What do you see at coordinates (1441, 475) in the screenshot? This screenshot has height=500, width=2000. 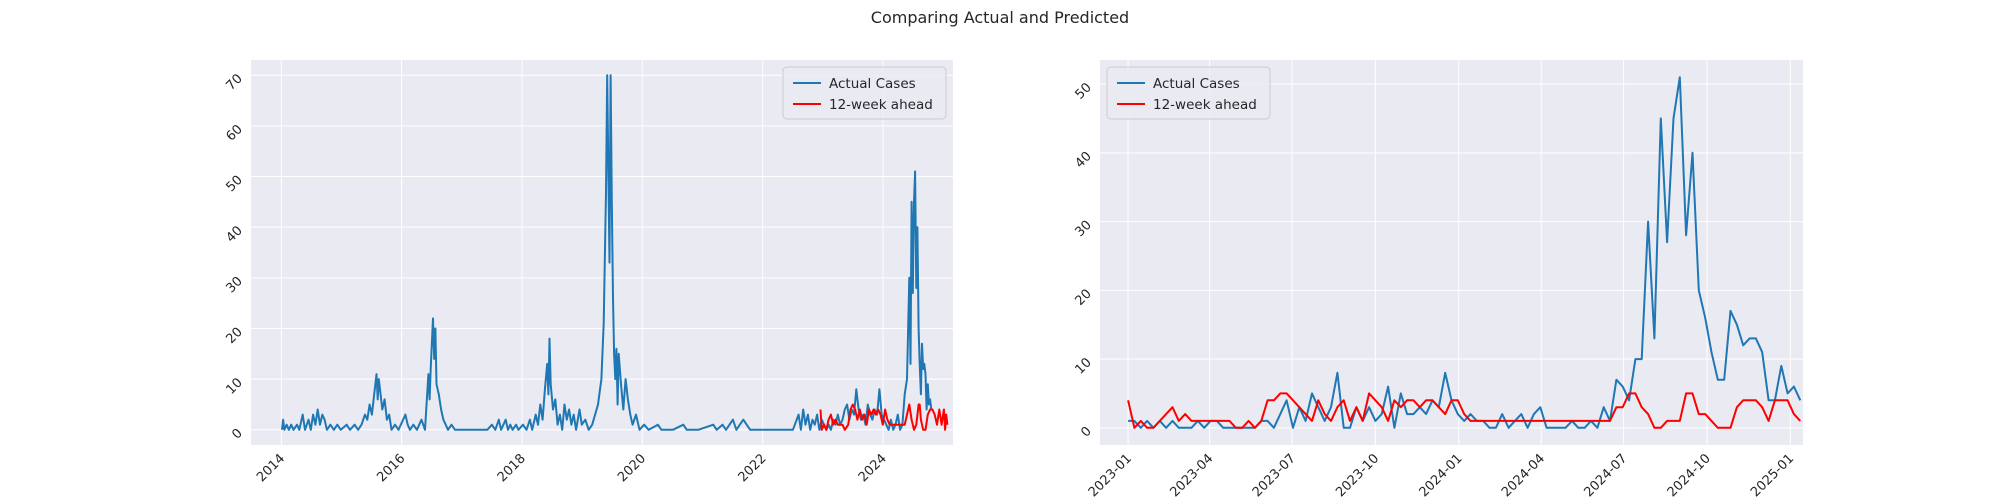 I see `x-tick-label: 2024-01` at bounding box center [1441, 475].